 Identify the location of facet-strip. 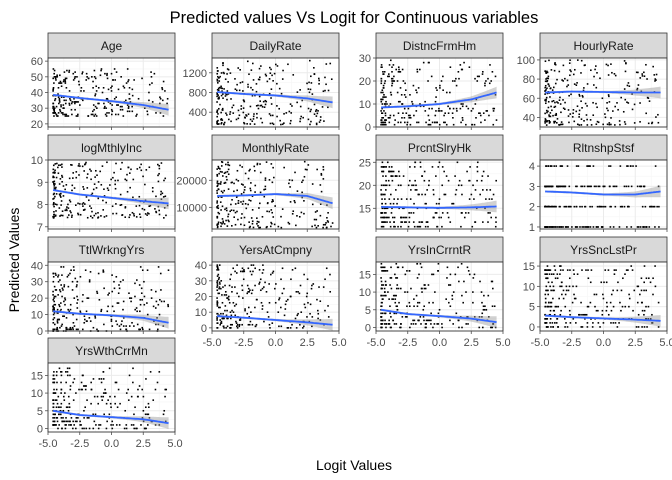
(111, 350).